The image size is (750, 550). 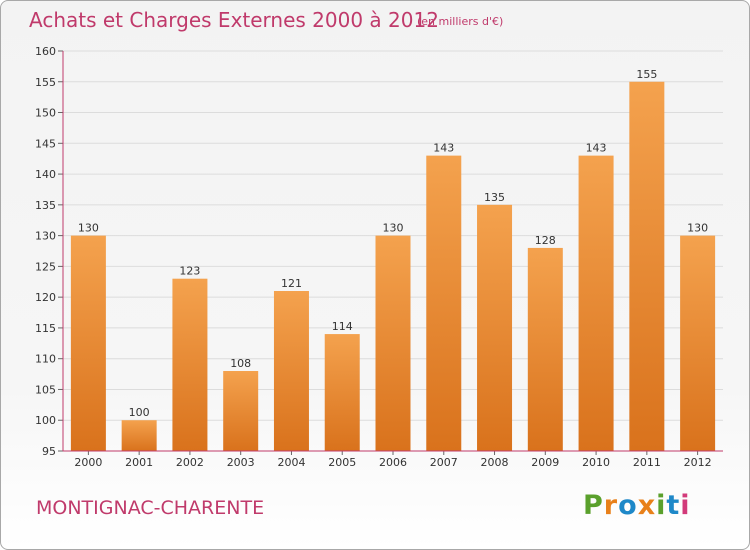 What do you see at coordinates (150, 508) in the screenshot?
I see `commune-name: MONTIGNAC-CHARENTE` at bounding box center [150, 508].